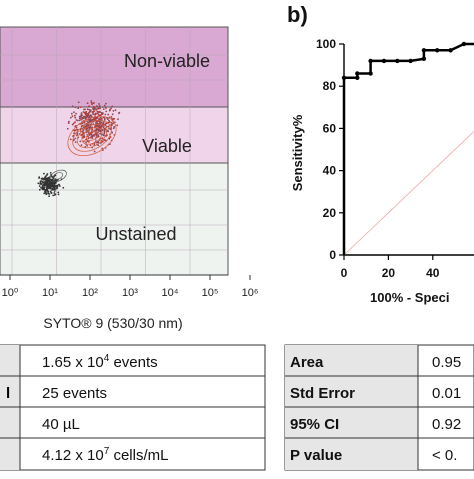  Describe the element at coordinates (410, 297) in the screenshot. I see `roc-x-axis-label: 100% - Speci` at that location.